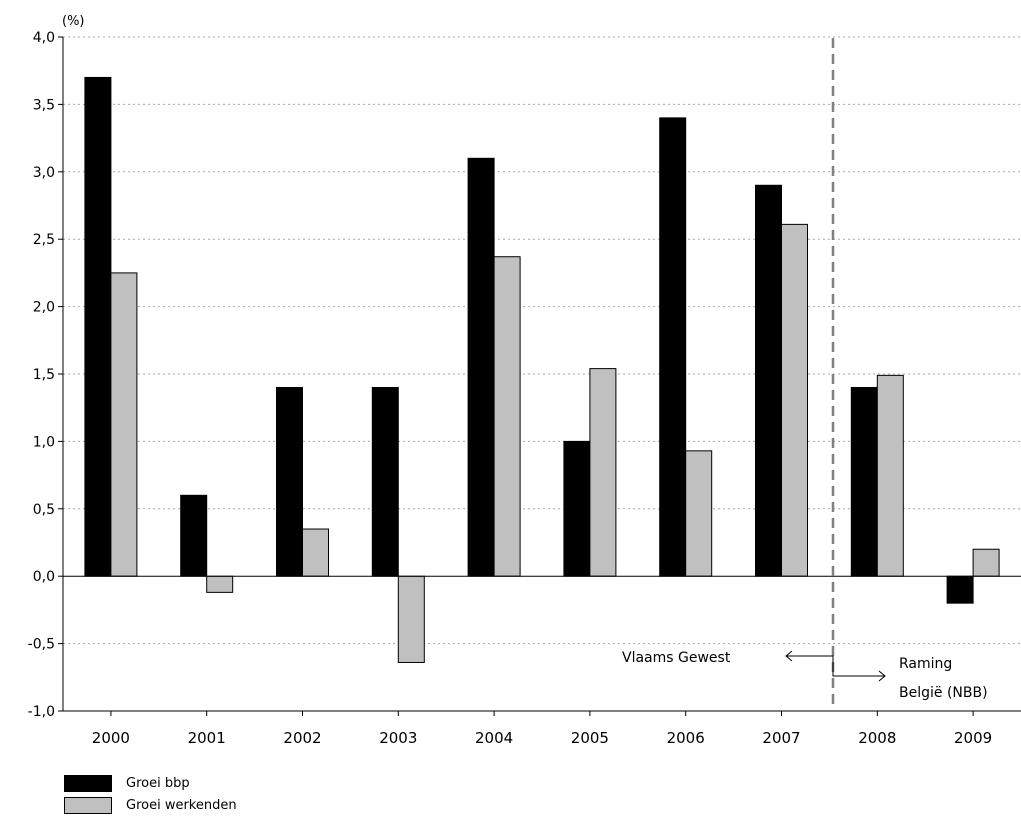 This screenshot has height=823, width=1021. I want to click on y-tick-labels: -1,0 -0,5 0,0 0,5 1,0 1,5 2,0 2,5 3,0 3,5 4,0, so click(41, 375).